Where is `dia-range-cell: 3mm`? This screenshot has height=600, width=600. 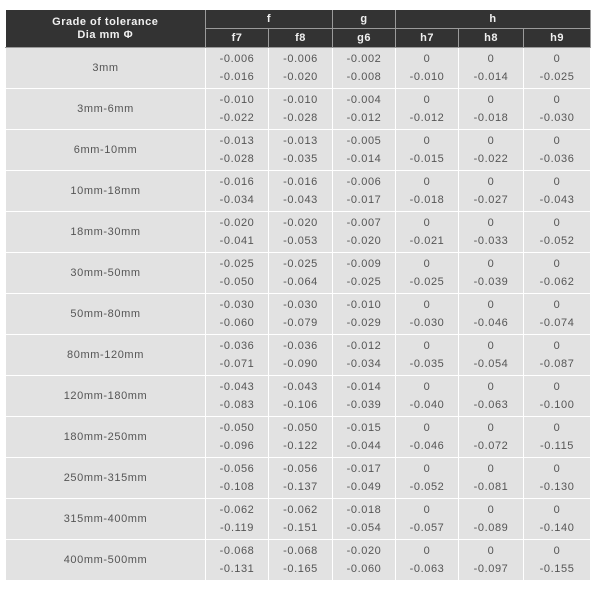 dia-range-cell: 3mm is located at coordinates (105, 68).